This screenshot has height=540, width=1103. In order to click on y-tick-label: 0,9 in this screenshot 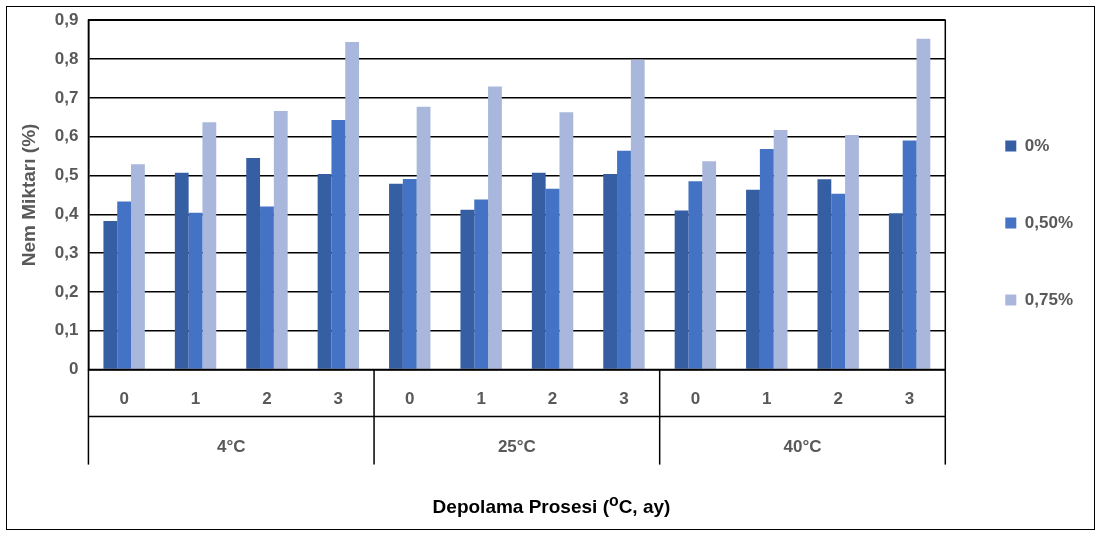, I will do `click(66, 19)`.